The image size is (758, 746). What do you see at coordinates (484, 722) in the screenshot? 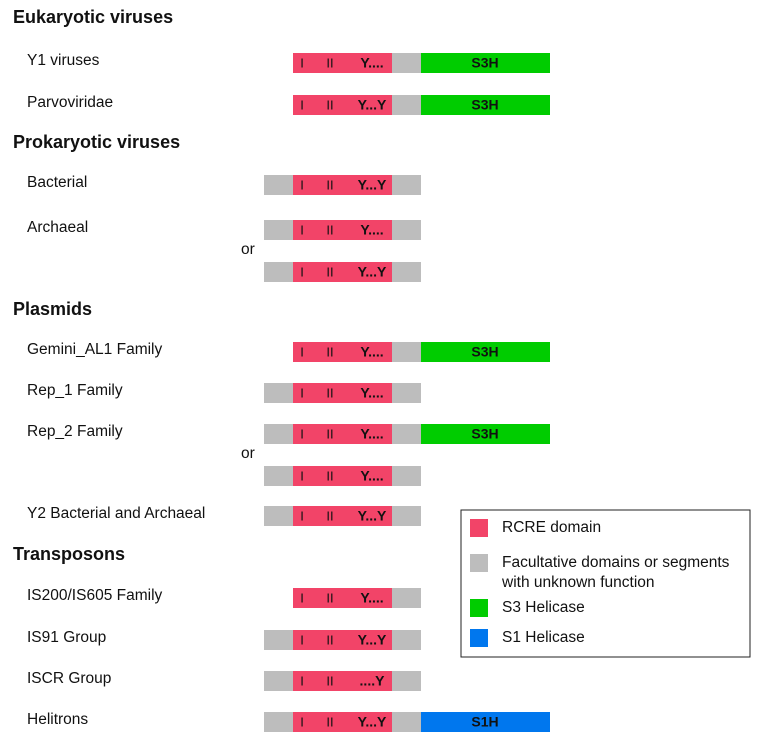
I see `helicase-label: S1H` at bounding box center [484, 722].